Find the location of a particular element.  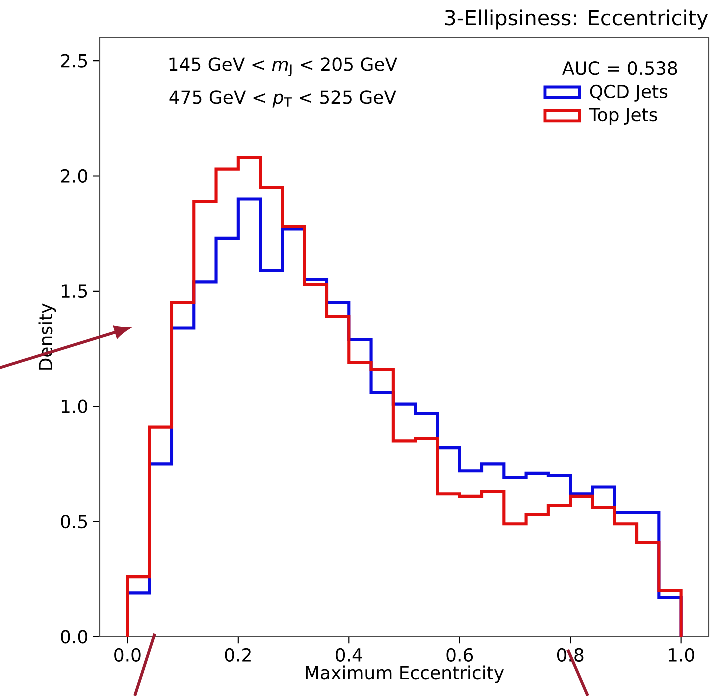

x-tick-label: 0.0 is located at coordinates (127, 655).